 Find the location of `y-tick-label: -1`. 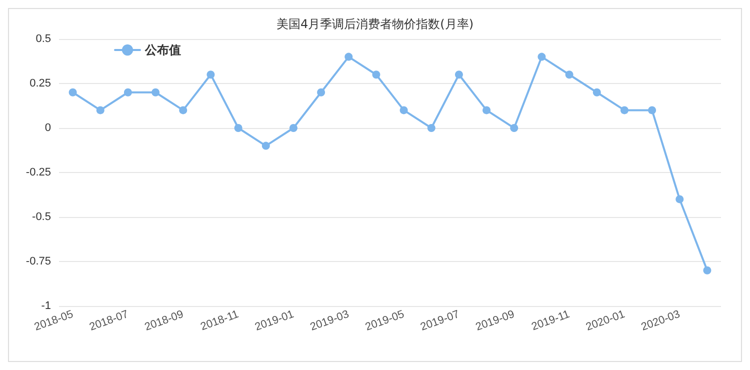

y-tick-label: -1 is located at coordinates (46, 306).